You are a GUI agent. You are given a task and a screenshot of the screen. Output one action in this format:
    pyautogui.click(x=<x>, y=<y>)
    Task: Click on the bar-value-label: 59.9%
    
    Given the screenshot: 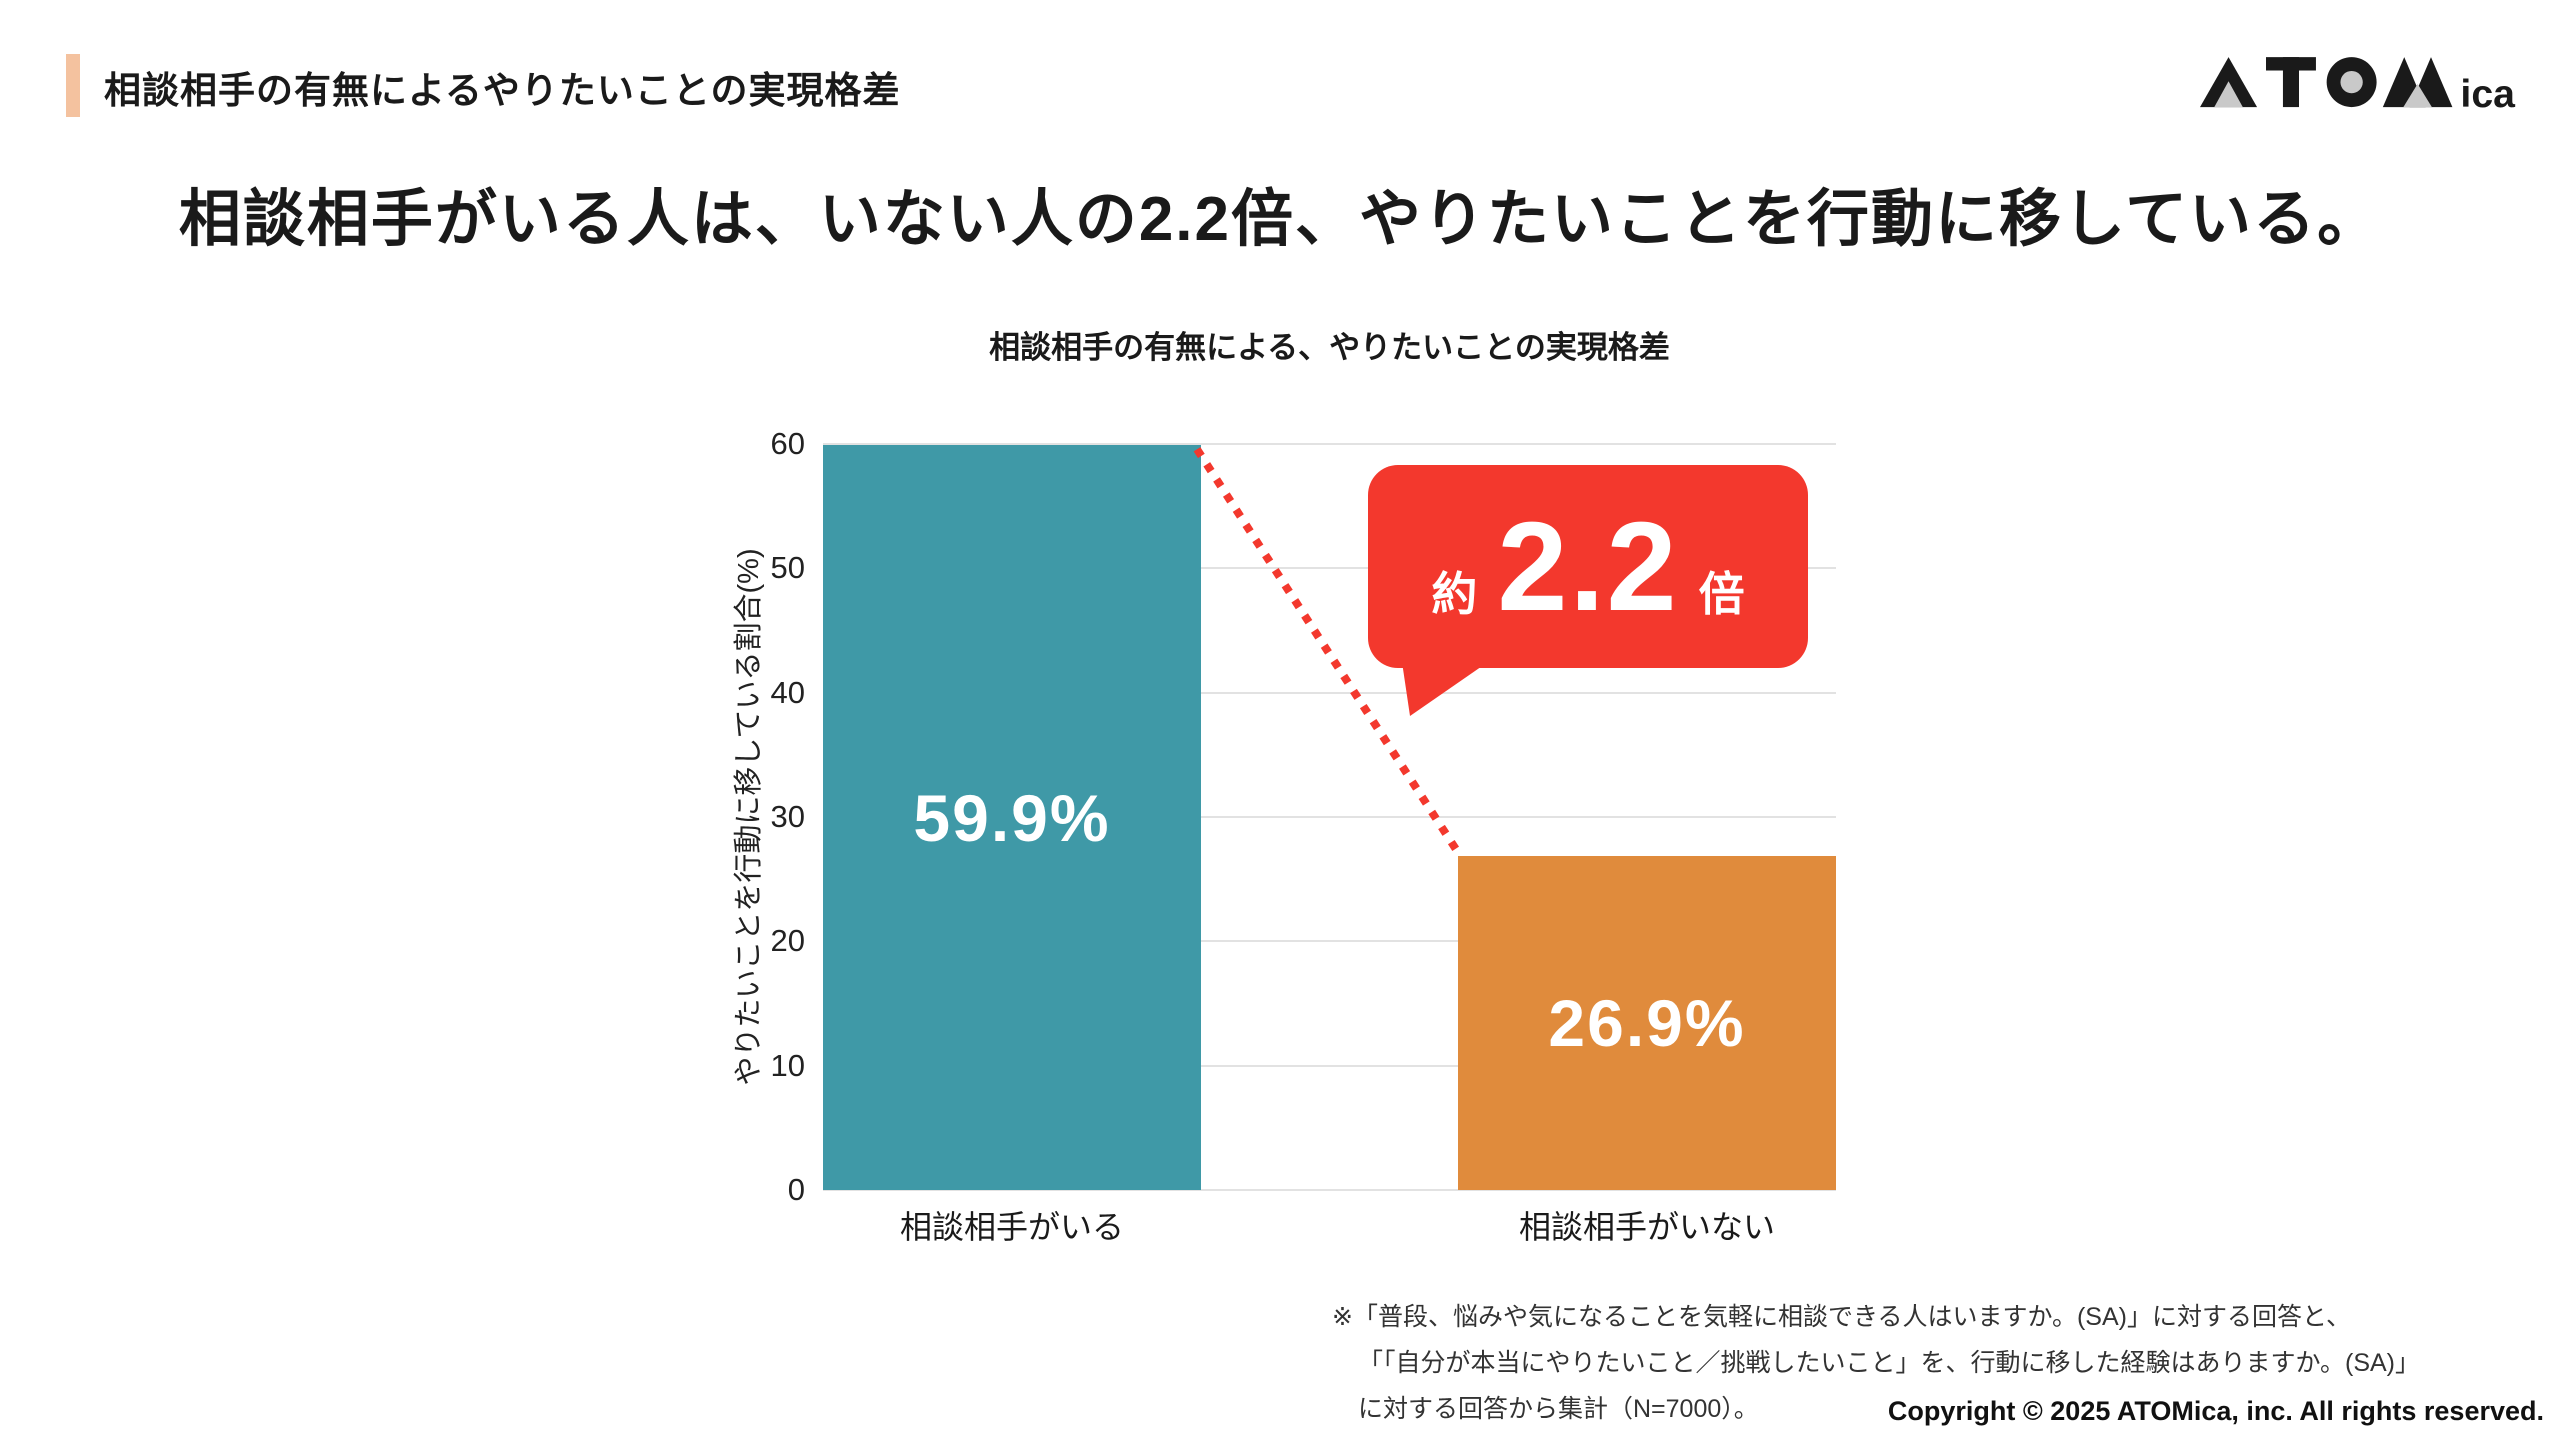 What is the action you would take?
    pyautogui.click(x=1012, y=817)
    